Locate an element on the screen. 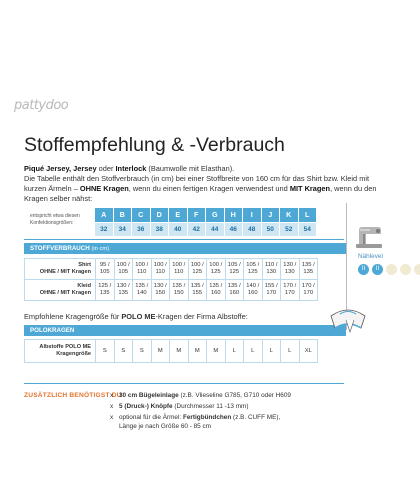  size-number-cell: 32 is located at coordinates (104, 229).